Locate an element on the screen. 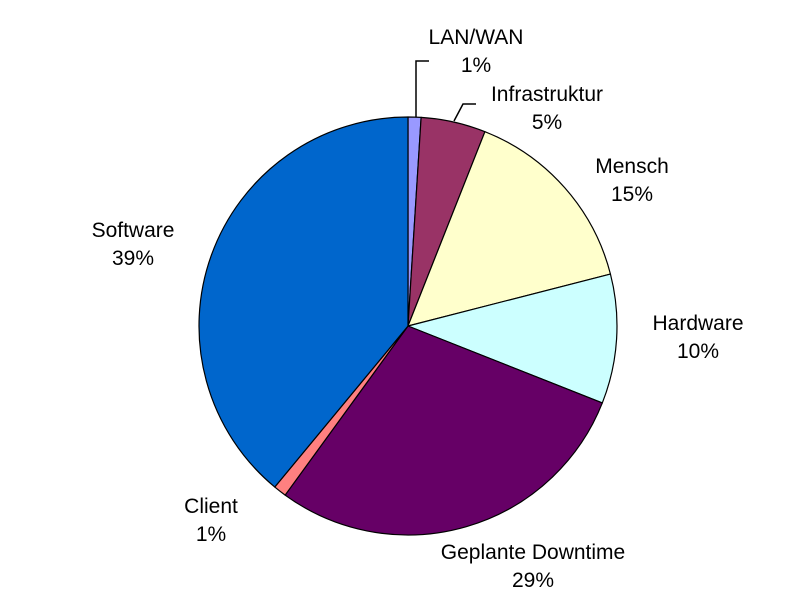 Image resolution: width=806 pixels, height=605 pixels. slice-name: Software is located at coordinates (133, 230).